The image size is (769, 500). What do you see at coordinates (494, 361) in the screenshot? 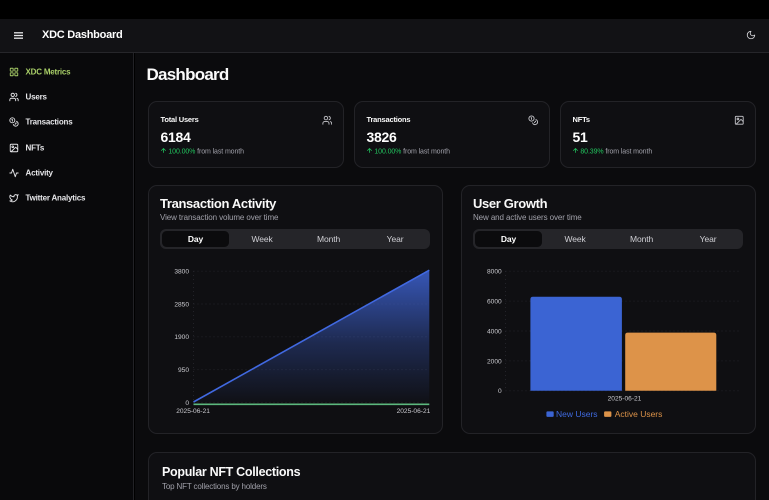
I see `svg-text: 2000` at bounding box center [494, 361].